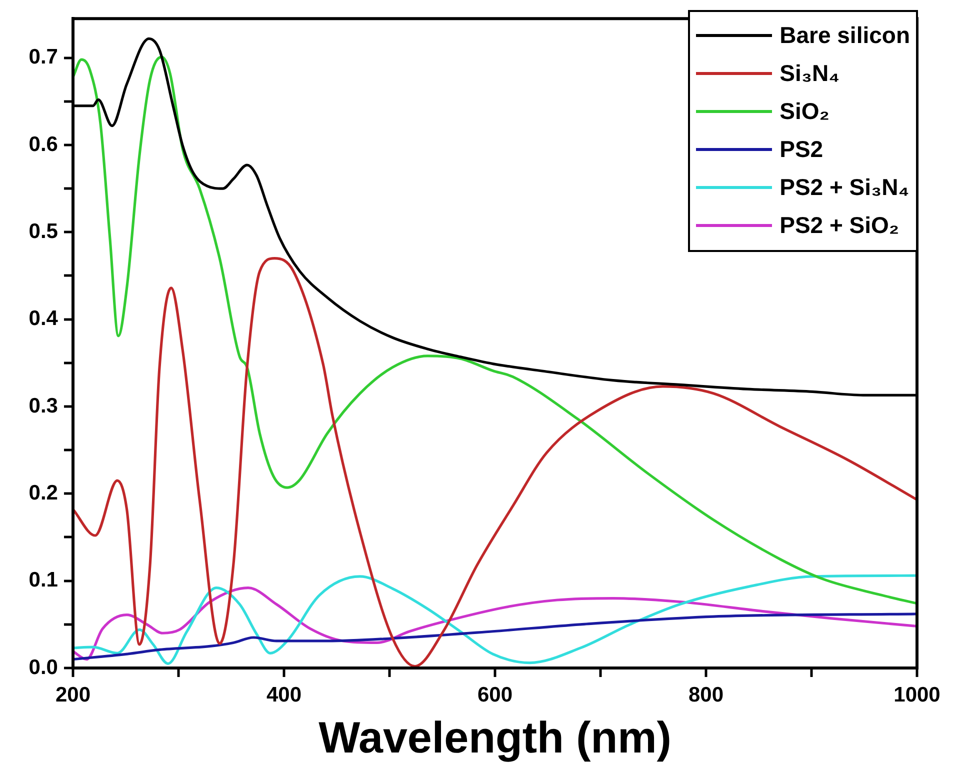  What do you see at coordinates (43, 406) in the screenshot?
I see `y-tick-label: 0.3` at bounding box center [43, 406].